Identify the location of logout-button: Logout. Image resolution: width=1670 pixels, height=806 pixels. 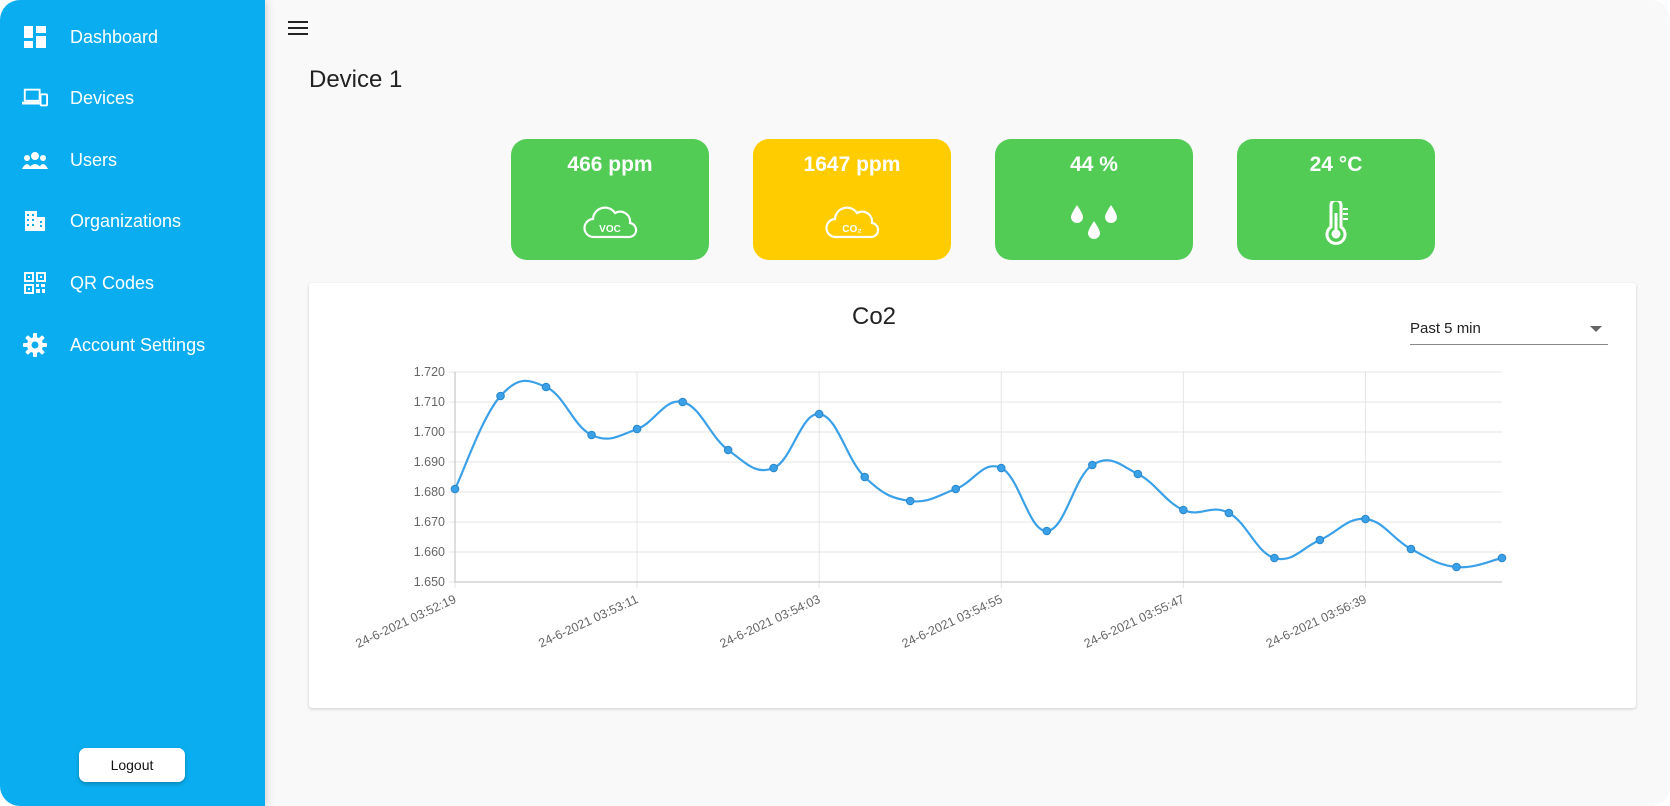
(132, 765).